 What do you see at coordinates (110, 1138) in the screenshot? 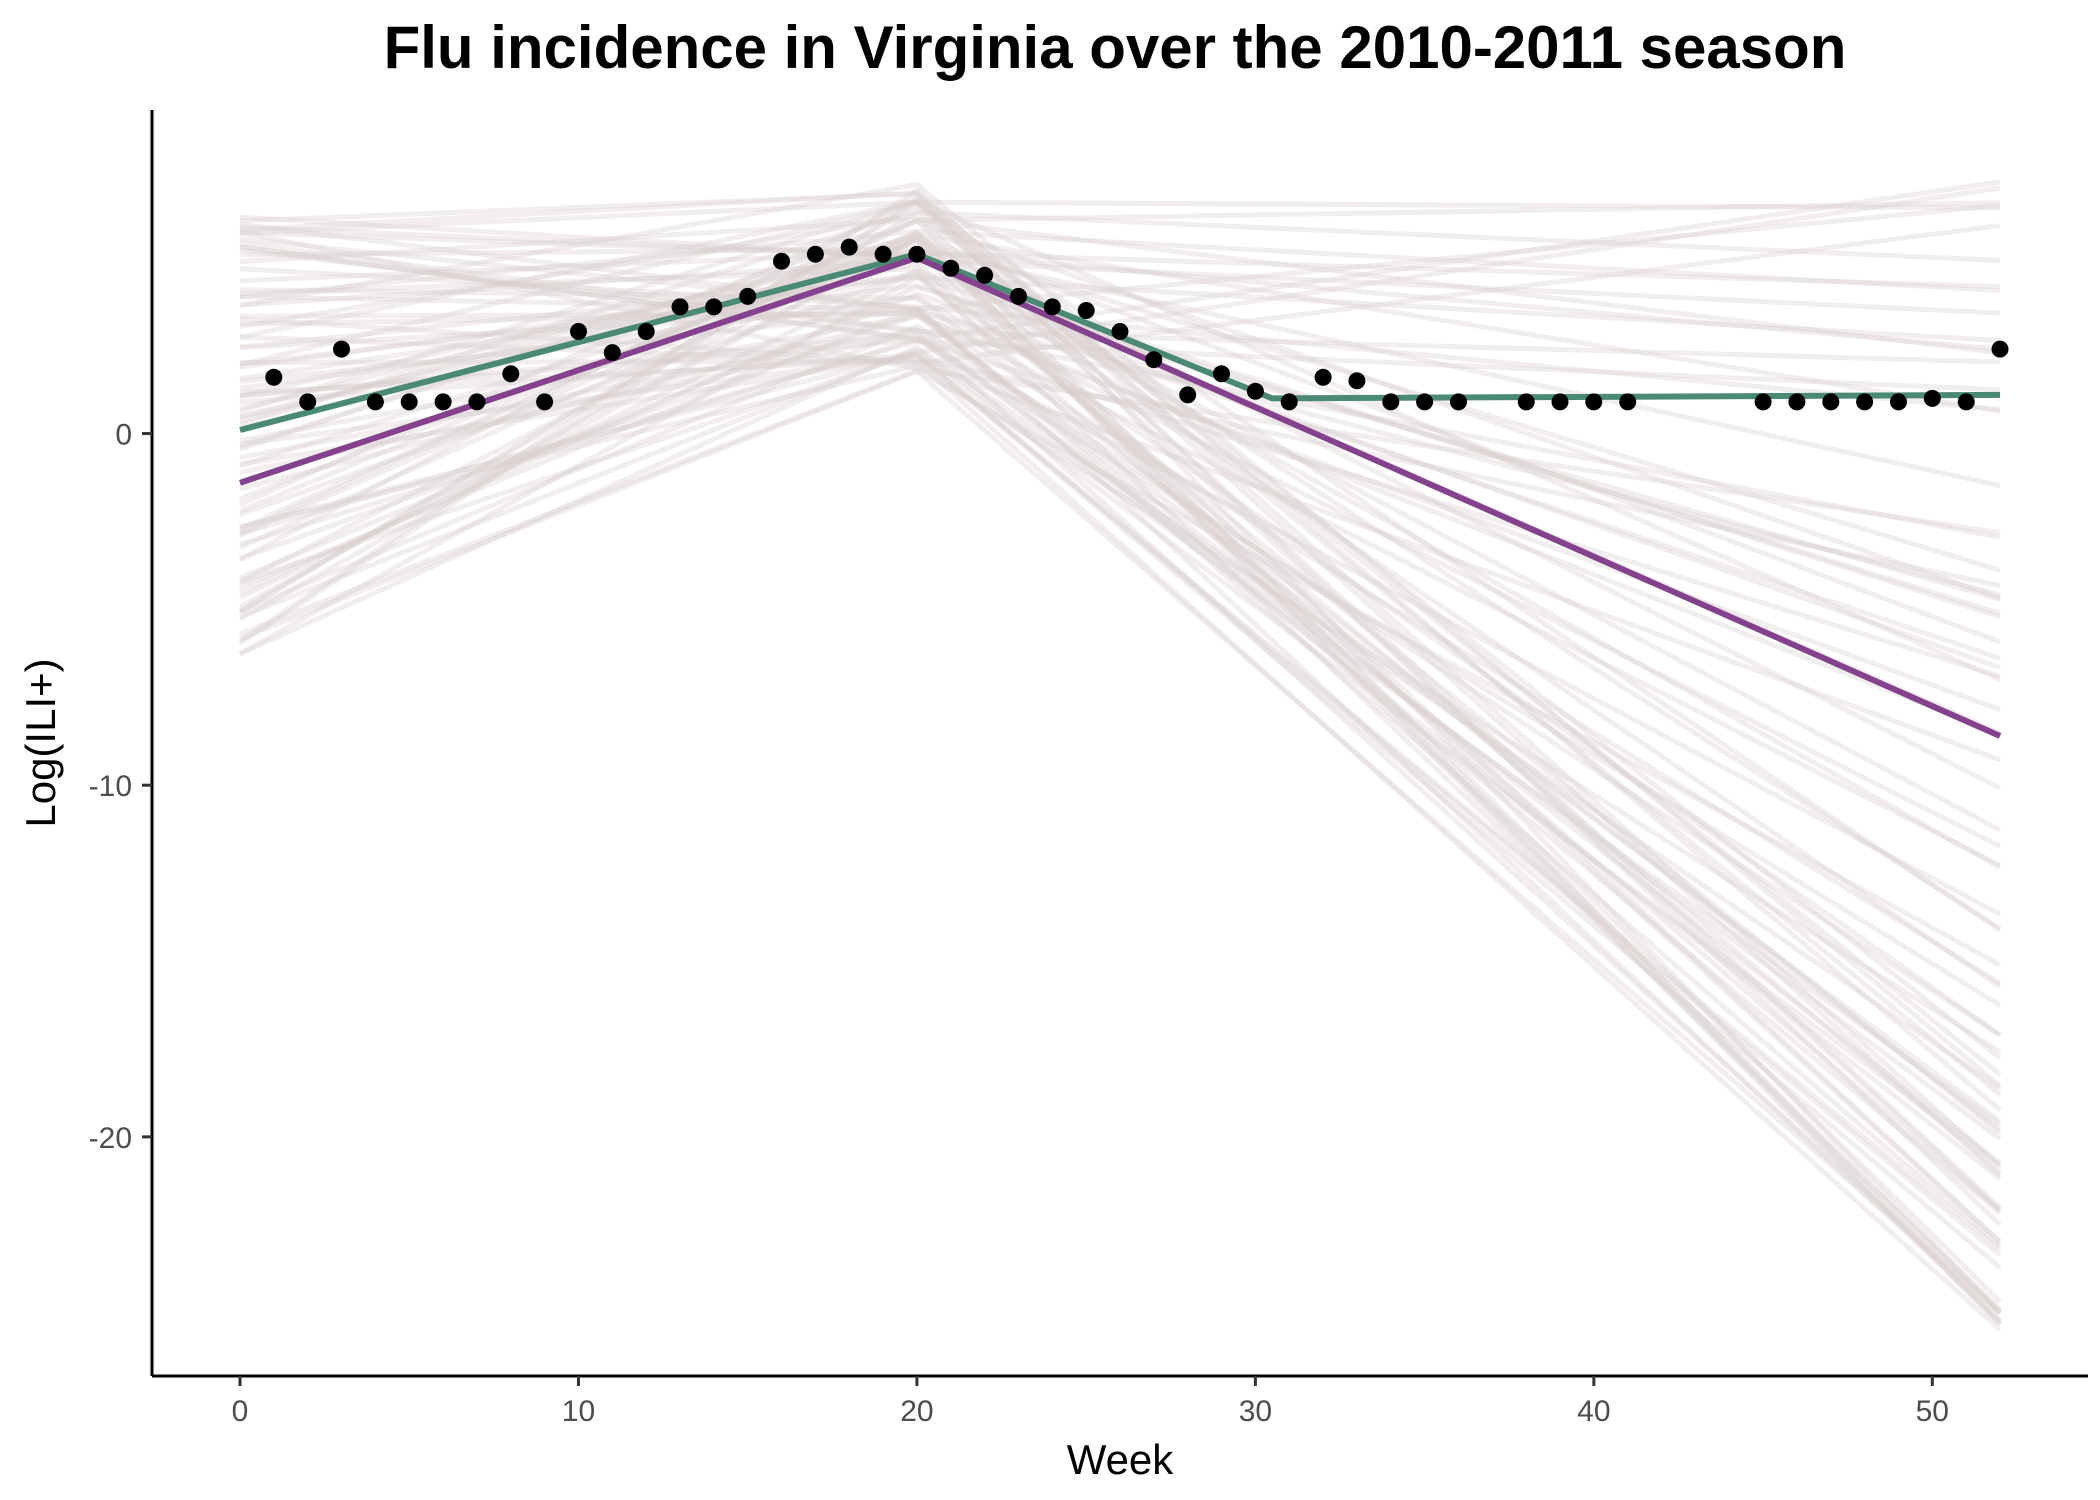
I see `y-tick-label: -20` at bounding box center [110, 1138].